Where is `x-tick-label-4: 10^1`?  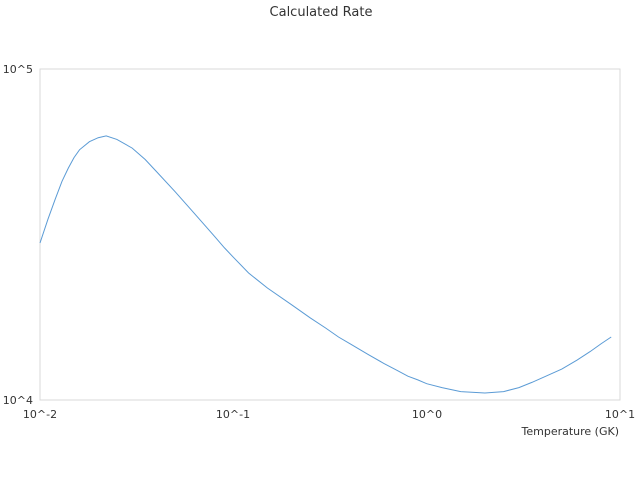
x-tick-label-4: 10^1 is located at coordinates (620, 414).